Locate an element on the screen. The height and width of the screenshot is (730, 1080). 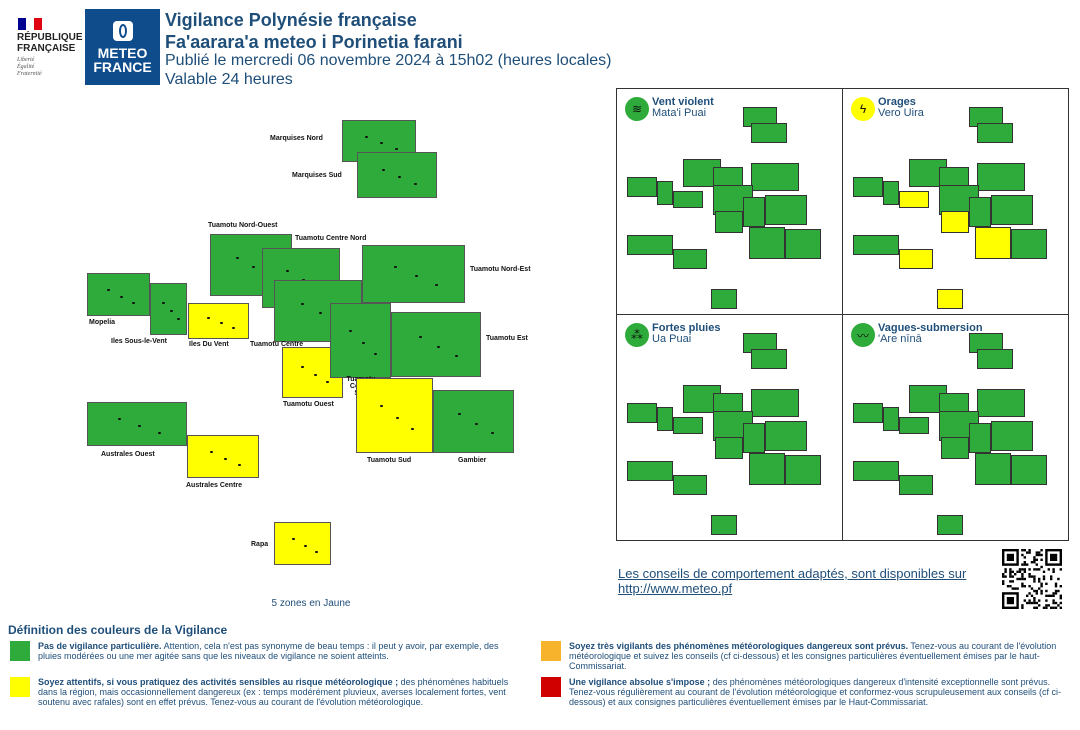
zone-label-australes-ouest: Australes Ouest is located at coordinates (128, 454).